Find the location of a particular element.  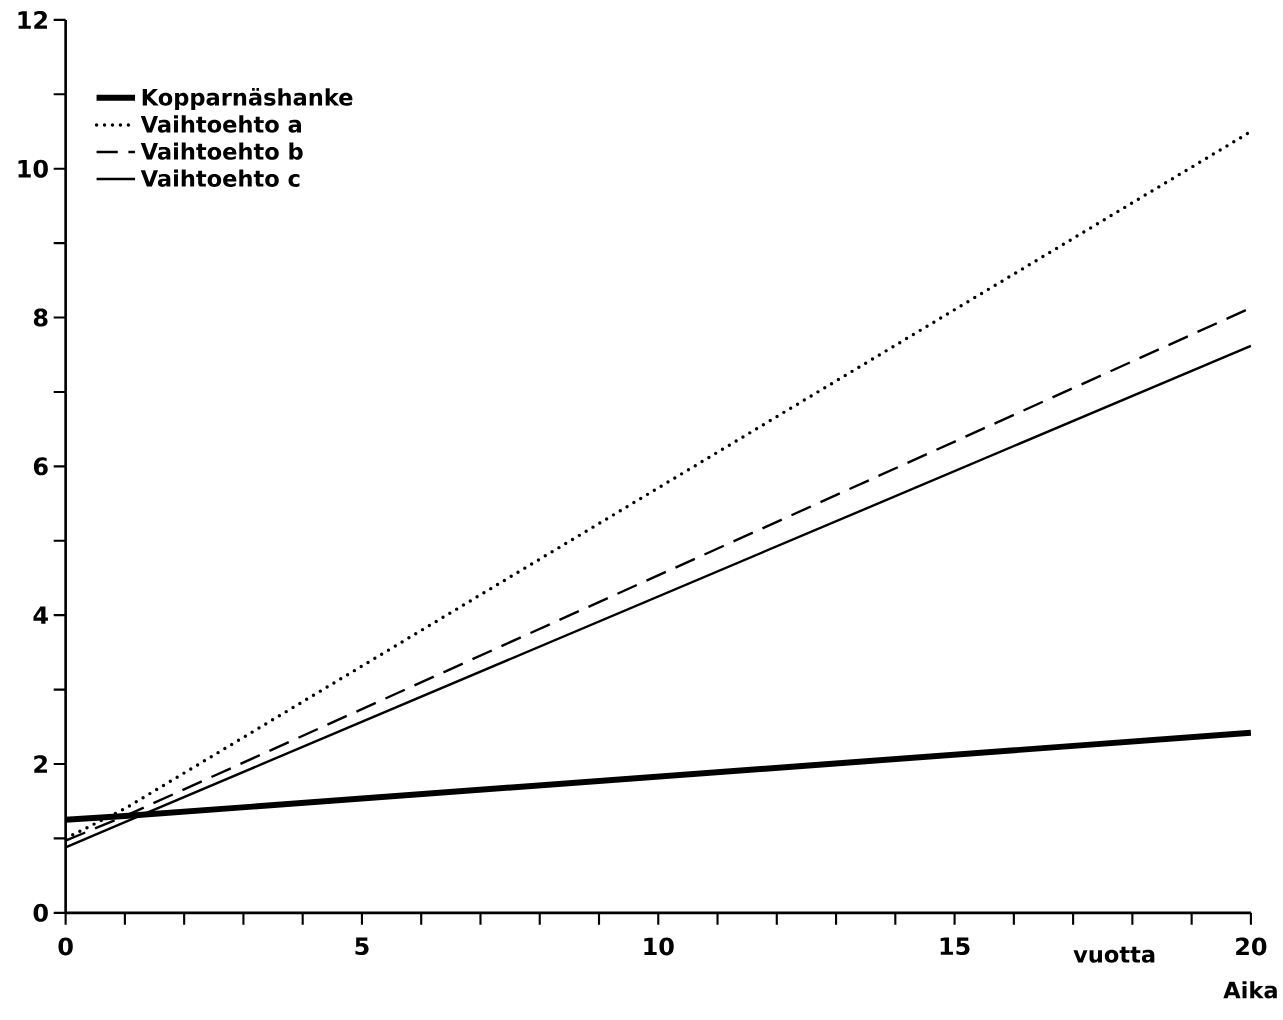

x-tick-label: 15 is located at coordinates (955, 946).